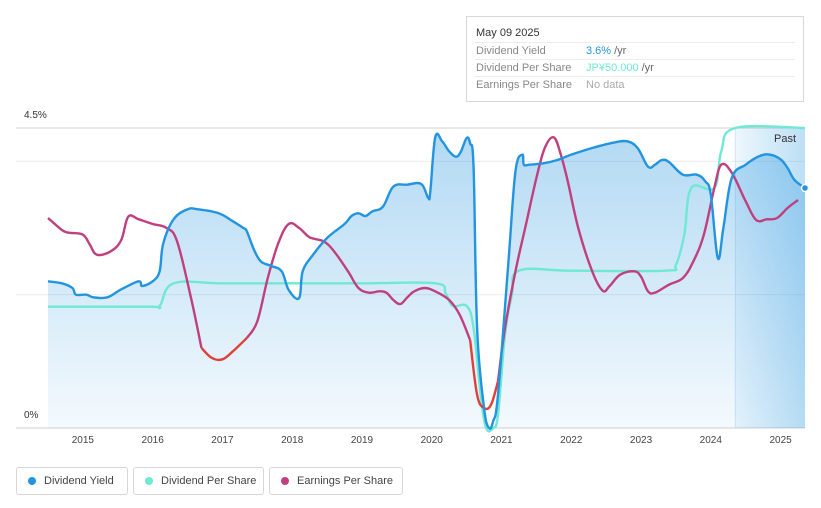  What do you see at coordinates (79, 481) in the screenshot?
I see `legend-label: Dividend Yield` at bounding box center [79, 481].